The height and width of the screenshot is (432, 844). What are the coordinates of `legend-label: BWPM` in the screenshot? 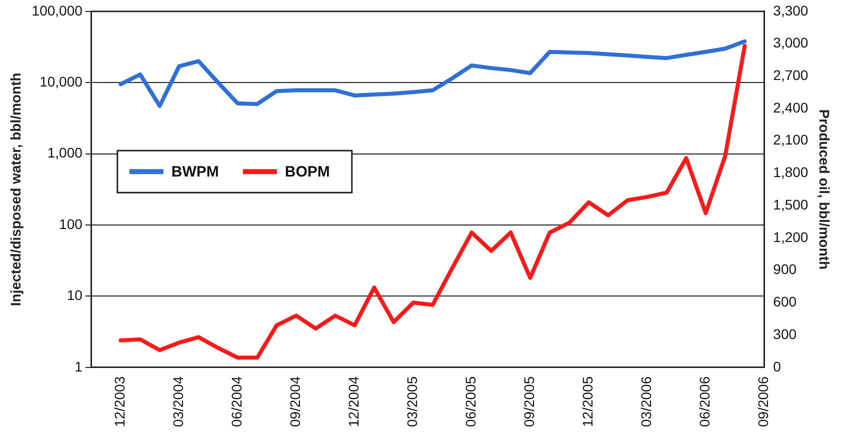 It's located at (195, 172).